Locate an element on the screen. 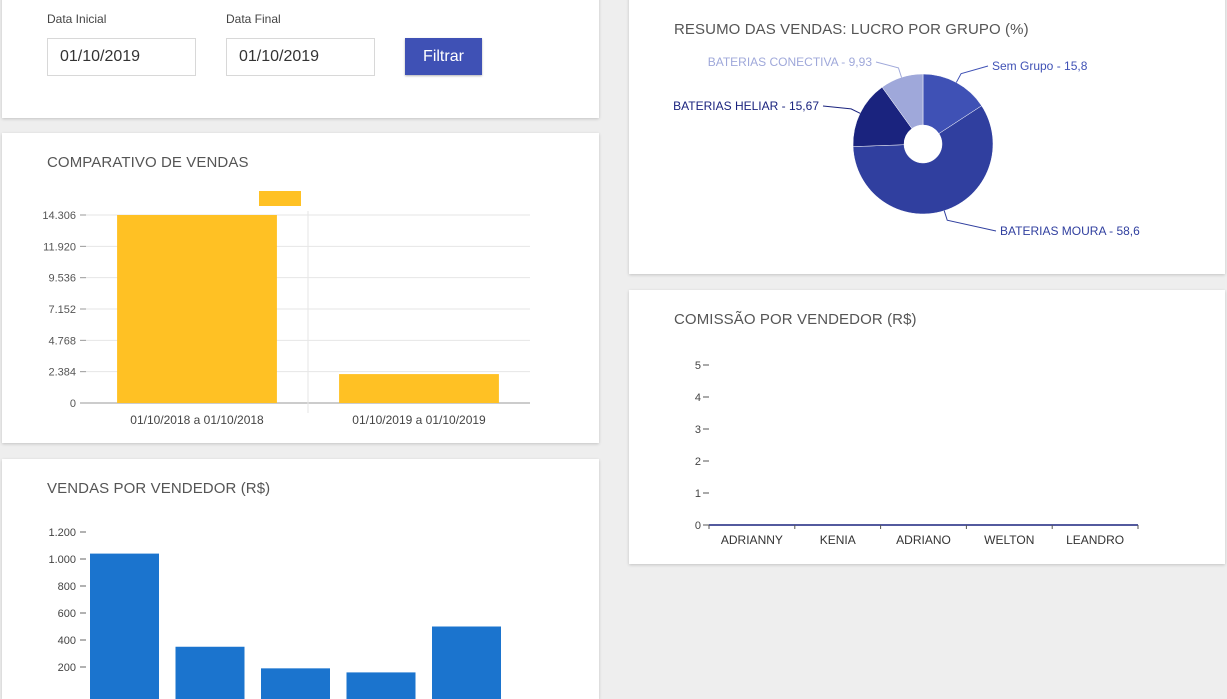 The width and height of the screenshot is (1227, 699). y-tick-label: 9.536 is located at coordinates (62, 279).